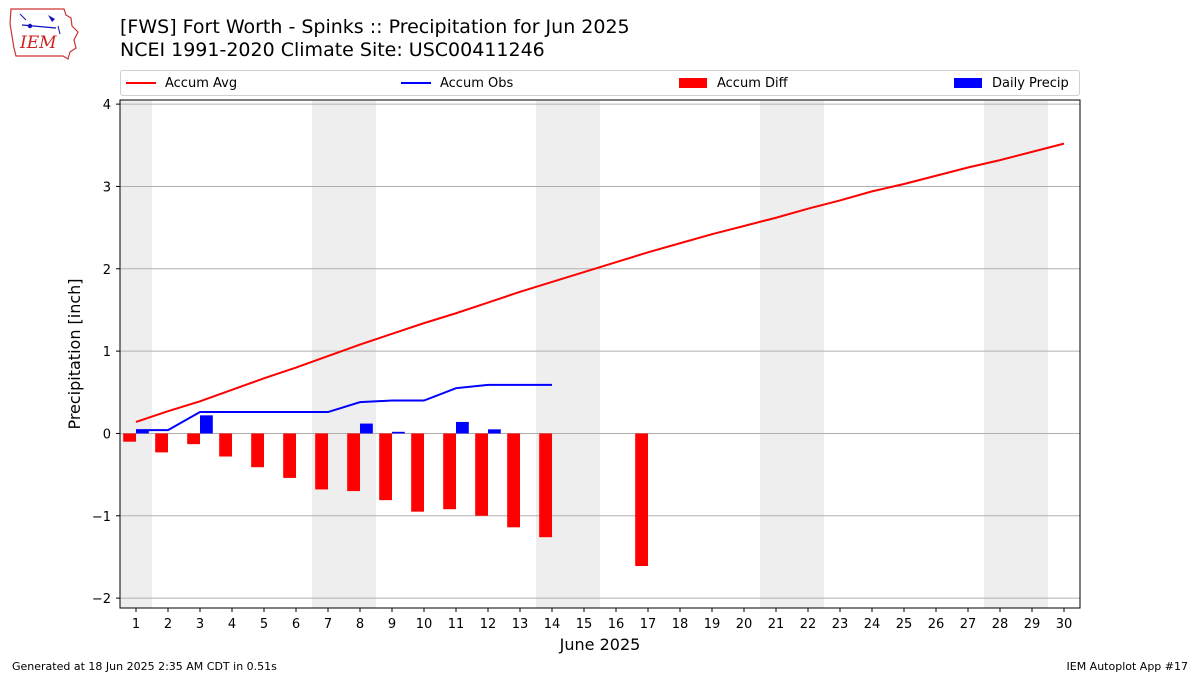 The width and height of the screenshot is (1200, 675). Describe the element at coordinates (552, 624) in the screenshot. I see `x-tick-label: 14` at that location.